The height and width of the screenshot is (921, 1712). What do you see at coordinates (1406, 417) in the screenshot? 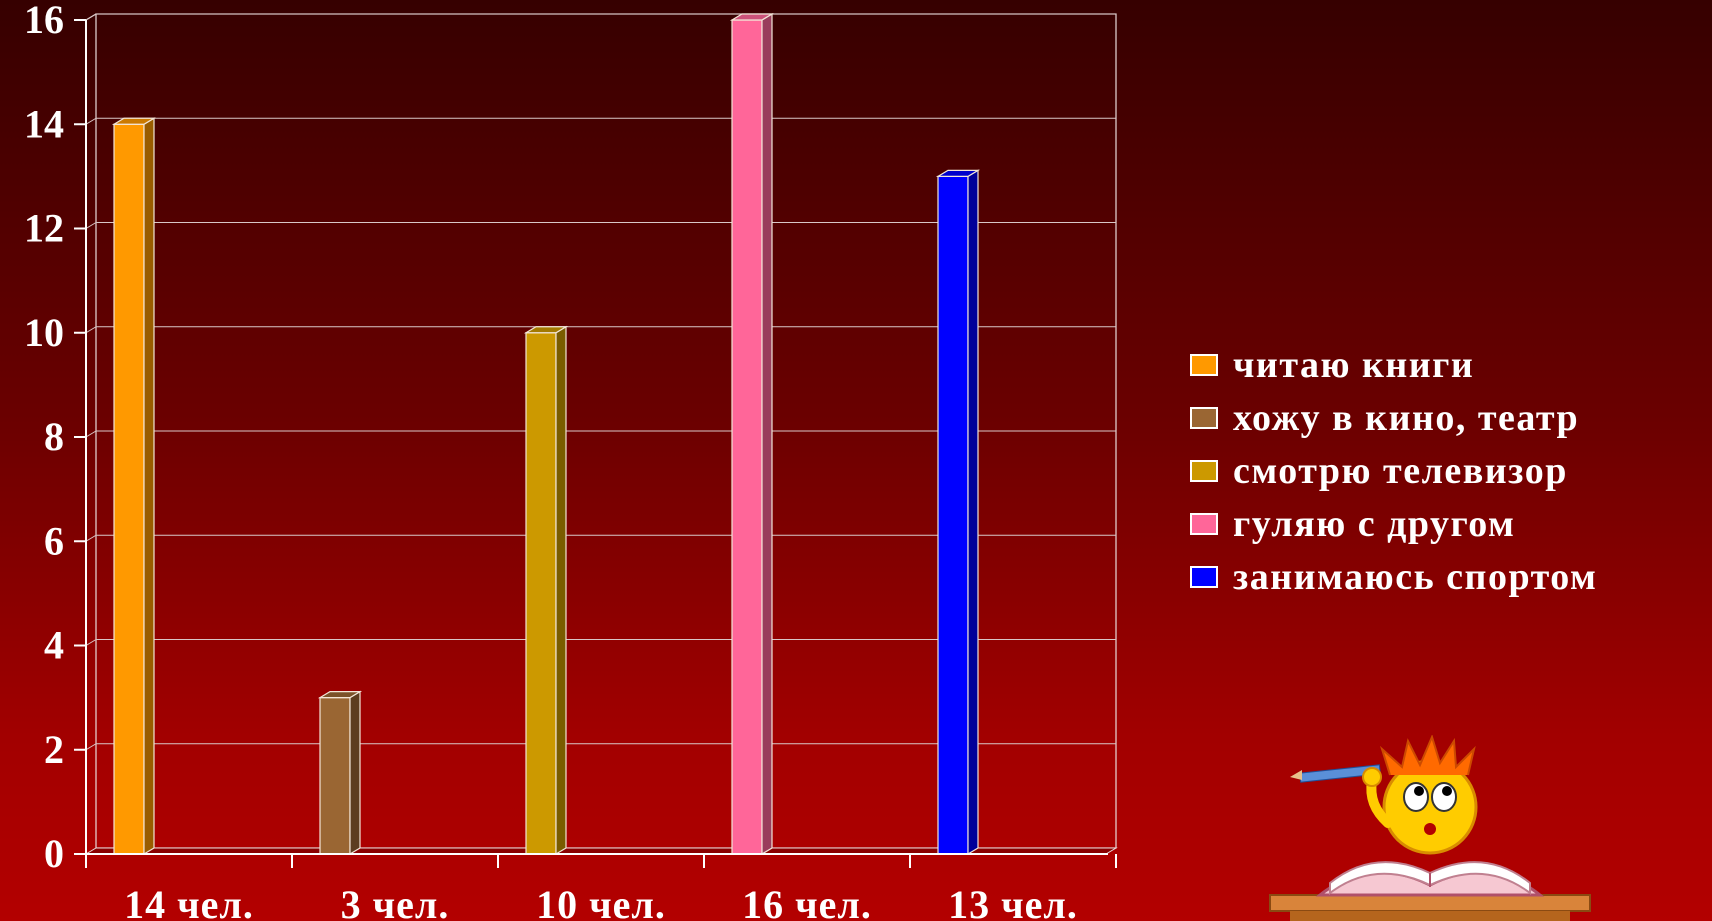
I see `legend-label: хожу в кино, театр` at bounding box center [1406, 417].